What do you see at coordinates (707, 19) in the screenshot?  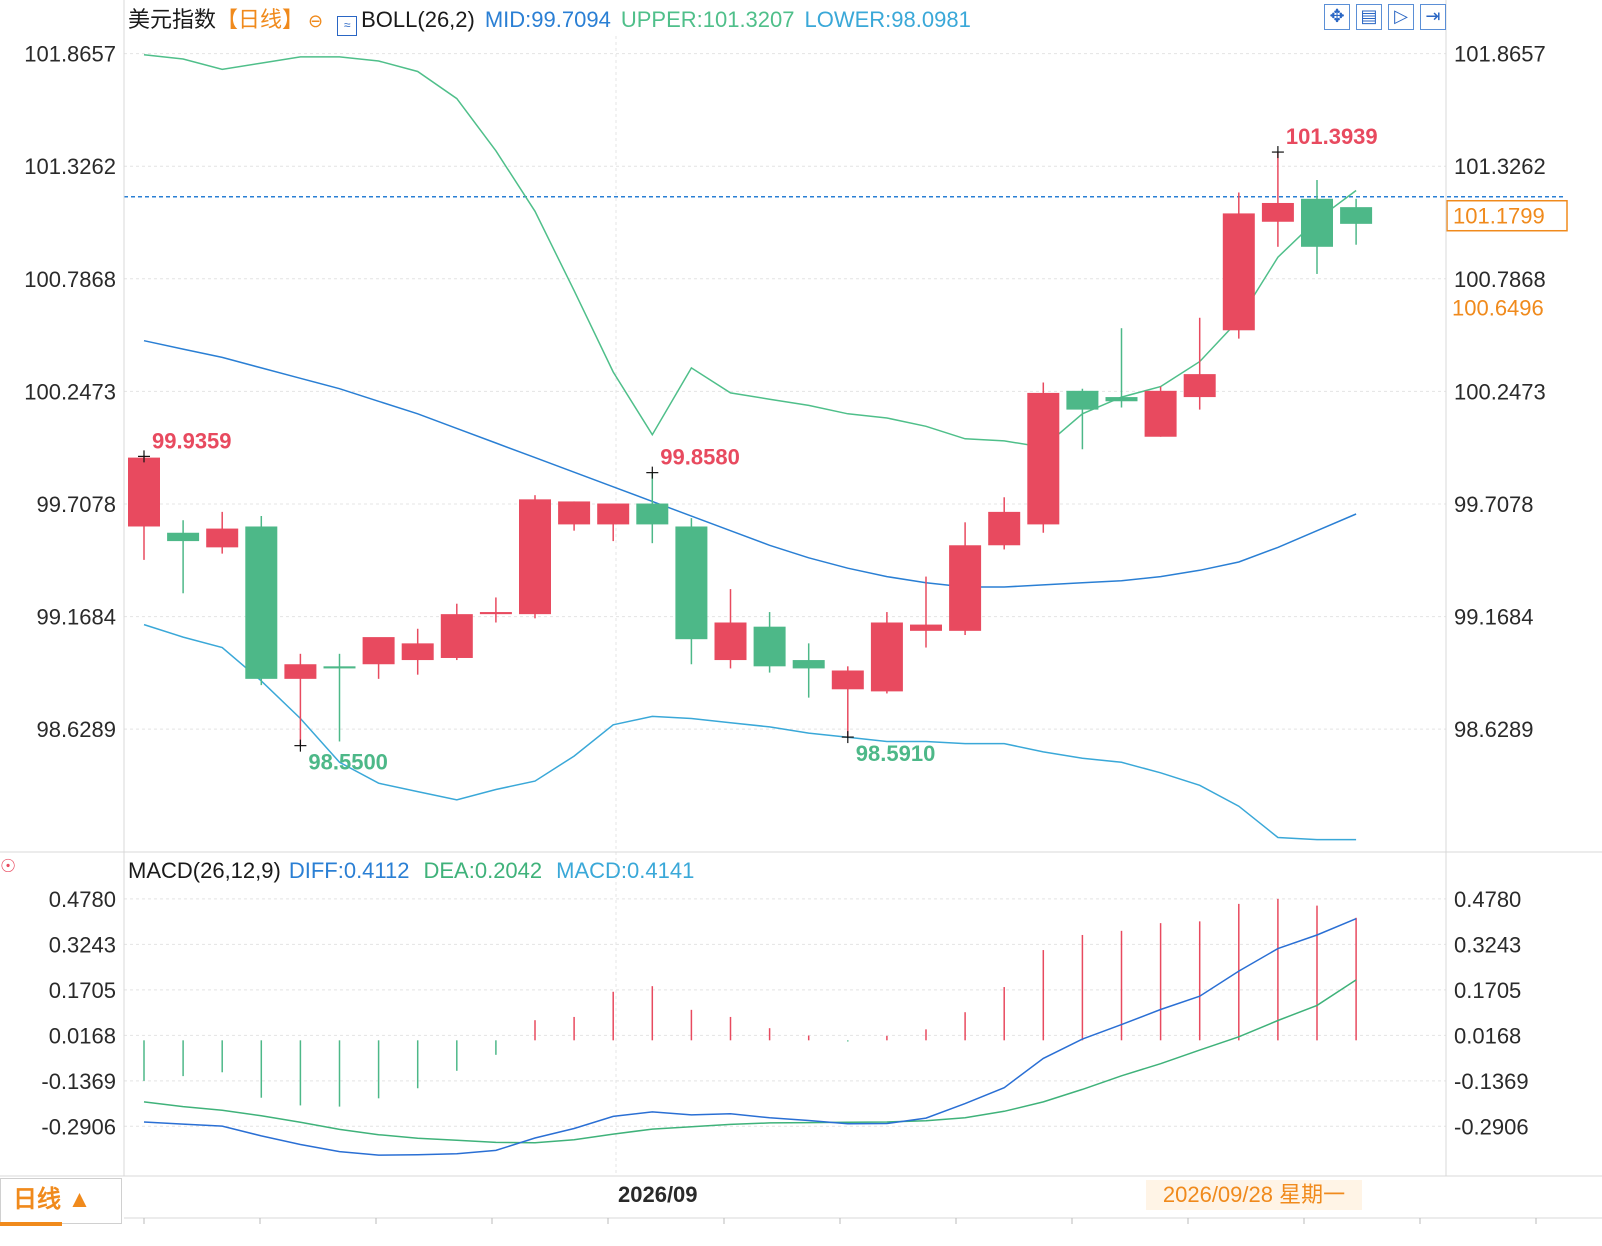 I see `boll-upper-value: UPPER:101.3207` at bounding box center [707, 19].